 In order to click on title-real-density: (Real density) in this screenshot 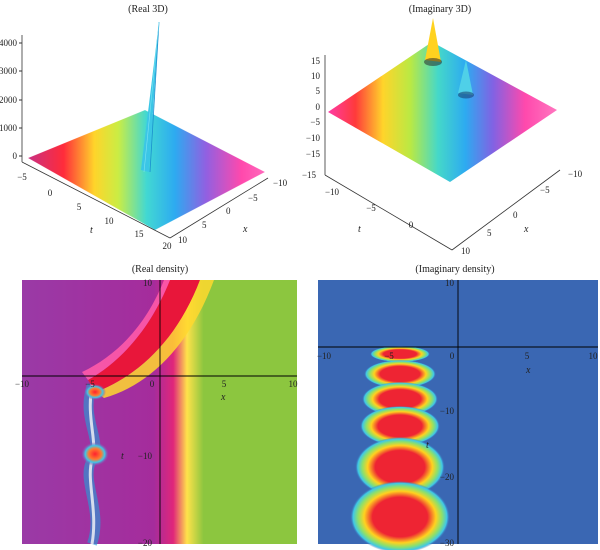, I will do `click(160, 269)`.